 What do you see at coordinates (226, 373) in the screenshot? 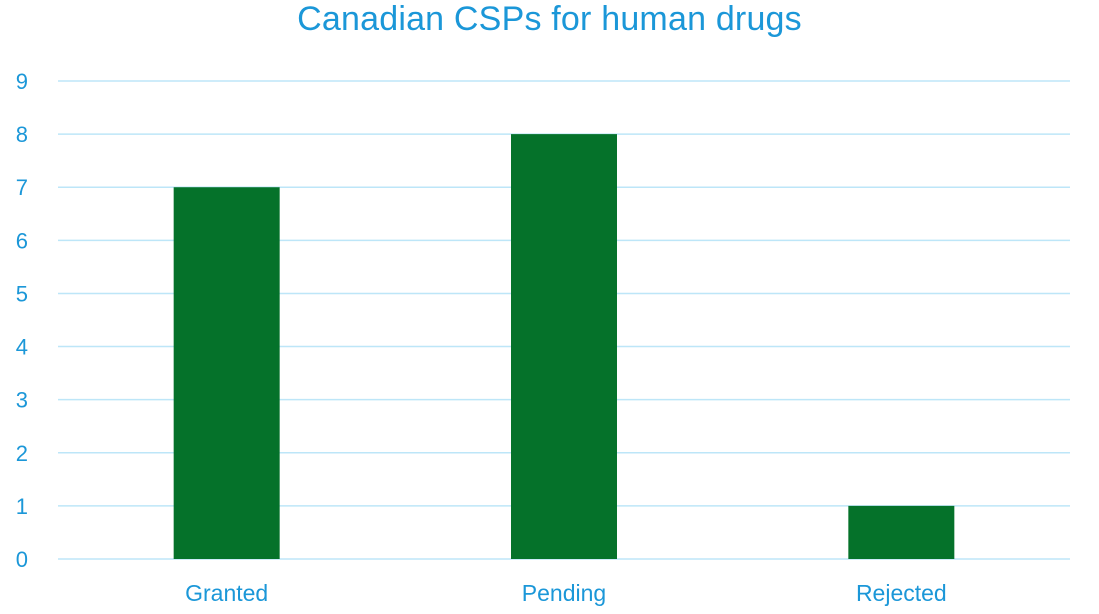
I see `bar-granted` at bounding box center [226, 373].